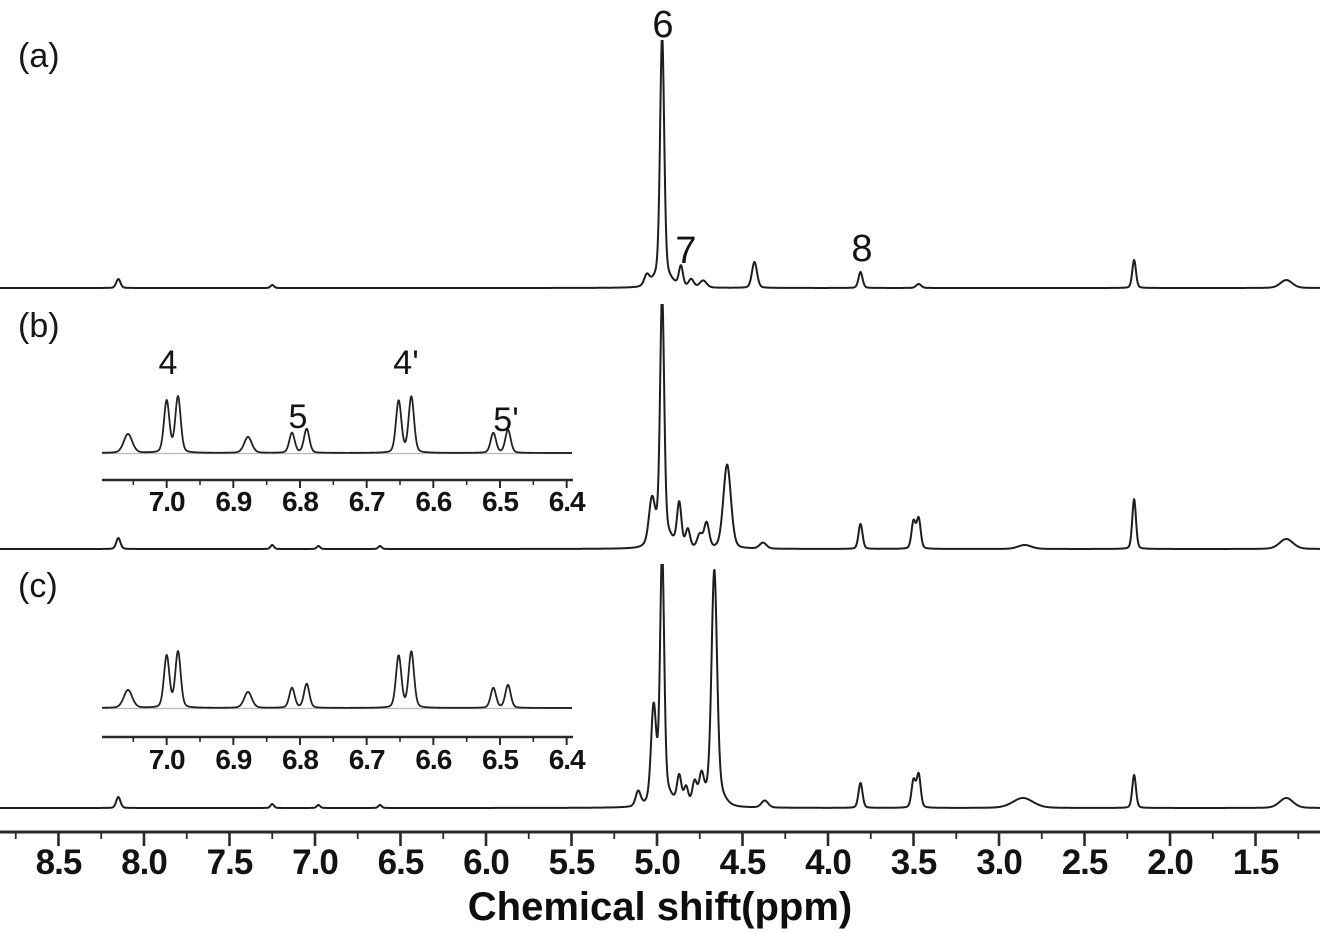 This screenshot has height=933, width=1320. I want to click on axis-tick-label: 8.0, so click(144, 862).